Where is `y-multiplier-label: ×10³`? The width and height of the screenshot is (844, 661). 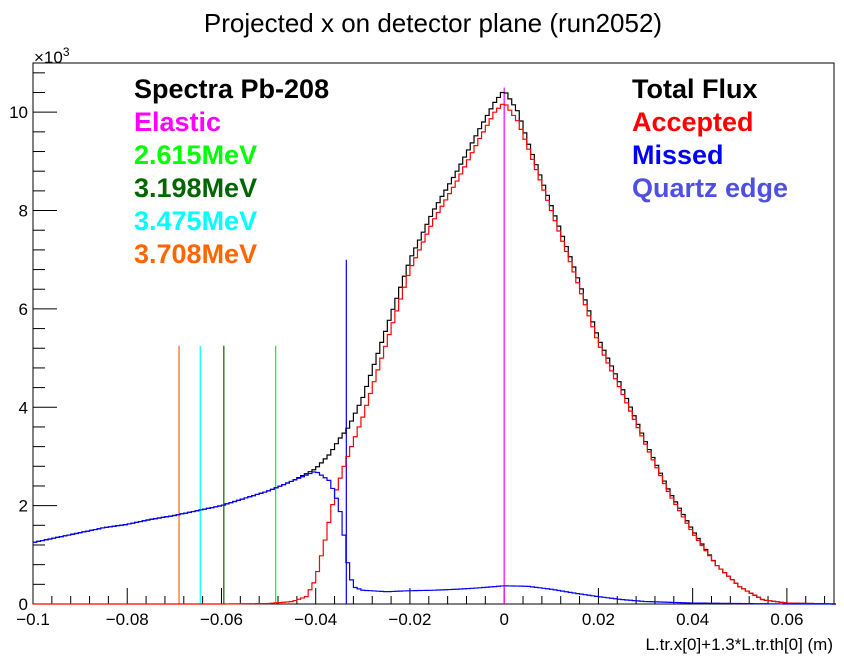 y-multiplier-label: ×10³ is located at coordinates (52, 56).